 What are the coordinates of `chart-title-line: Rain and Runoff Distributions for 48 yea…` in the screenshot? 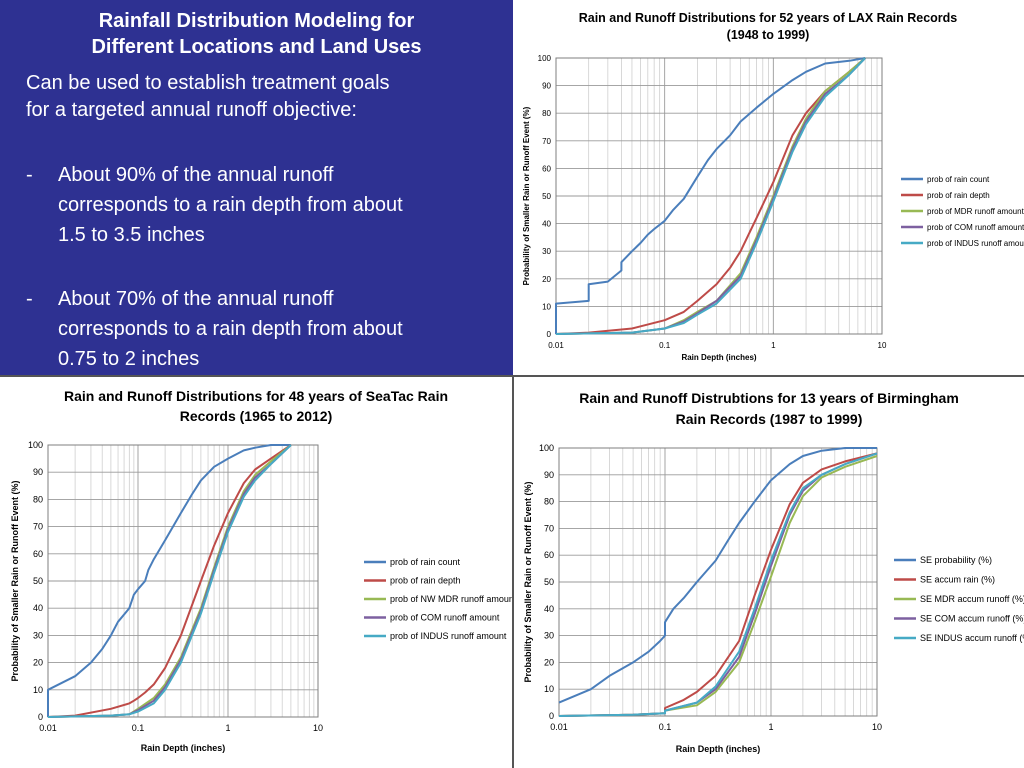 It's located at (256, 396).